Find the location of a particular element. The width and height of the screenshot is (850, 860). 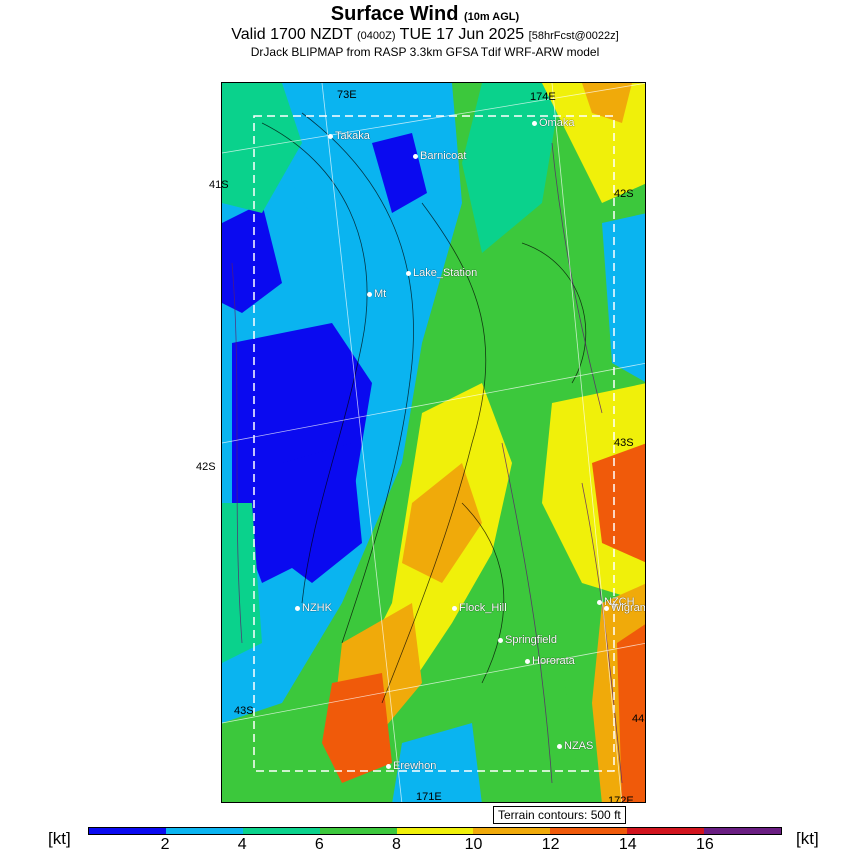

place-label: Wigram is located at coordinates (624, 608).